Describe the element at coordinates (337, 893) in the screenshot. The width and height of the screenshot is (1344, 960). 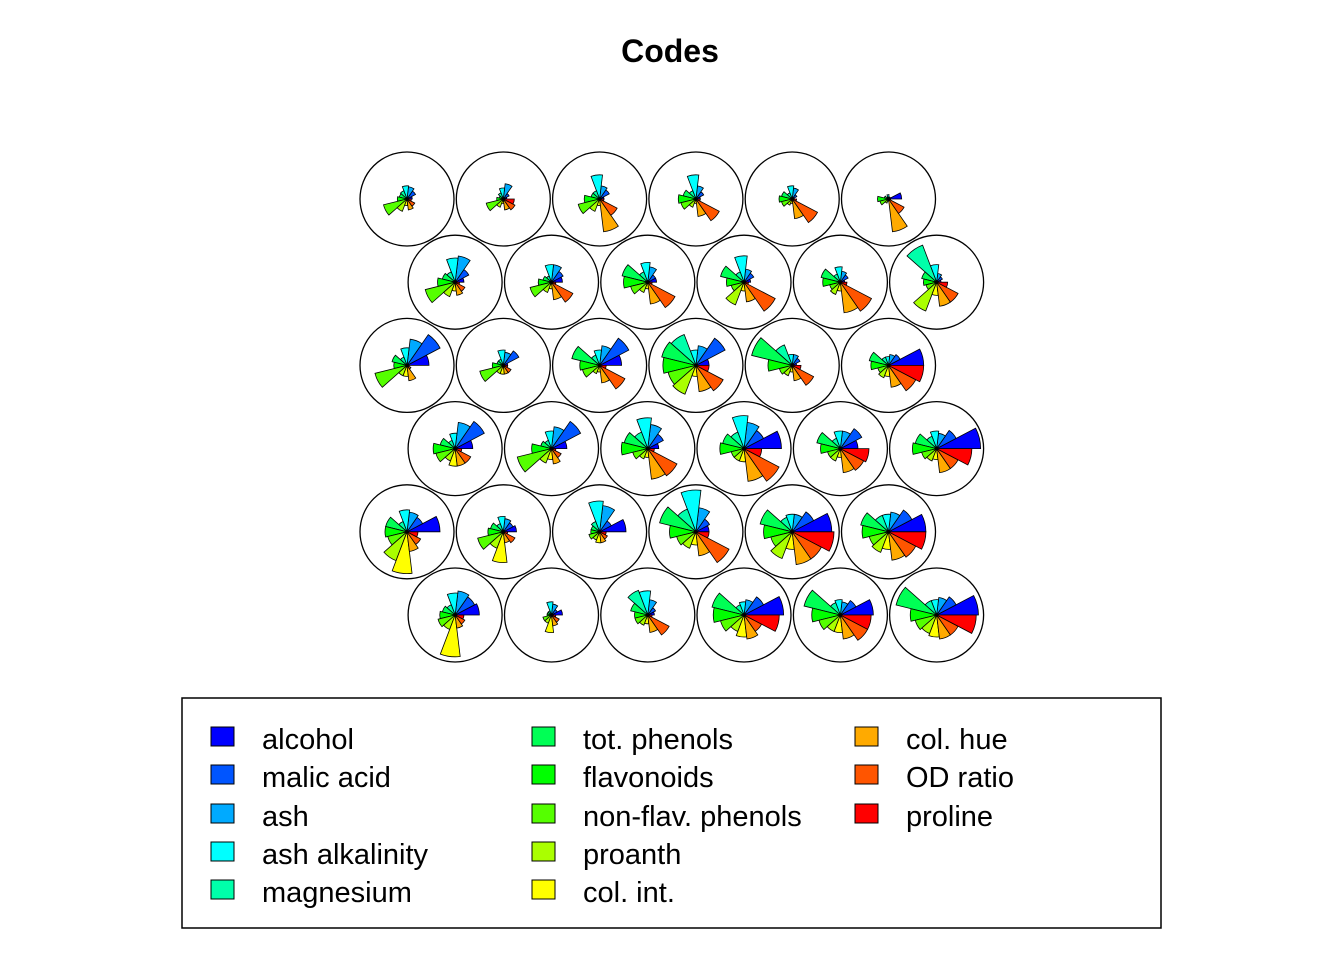
I see `legend-label: magnesium` at that location.